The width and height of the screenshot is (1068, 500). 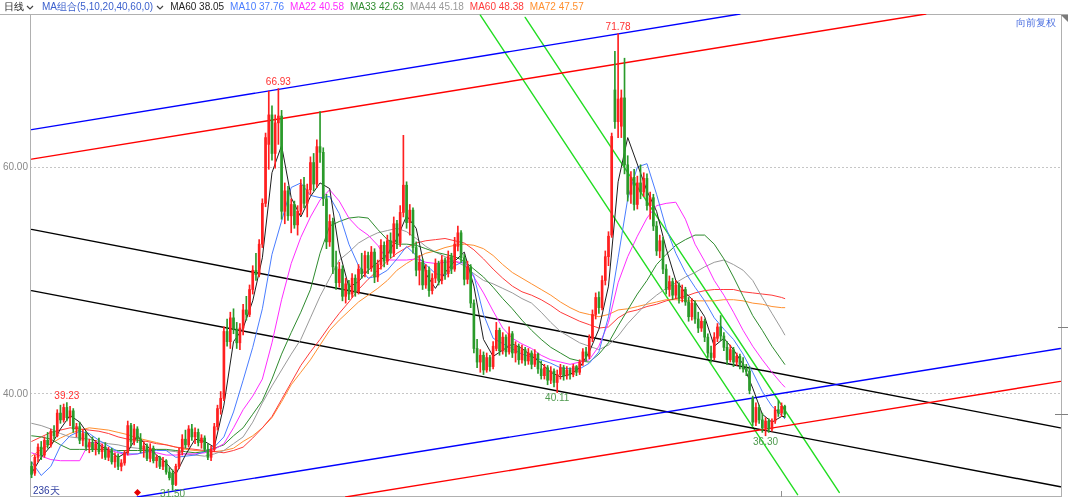 What do you see at coordinates (197, 7) in the screenshot?
I see `text: MA60 38.05` at bounding box center [197, 7].